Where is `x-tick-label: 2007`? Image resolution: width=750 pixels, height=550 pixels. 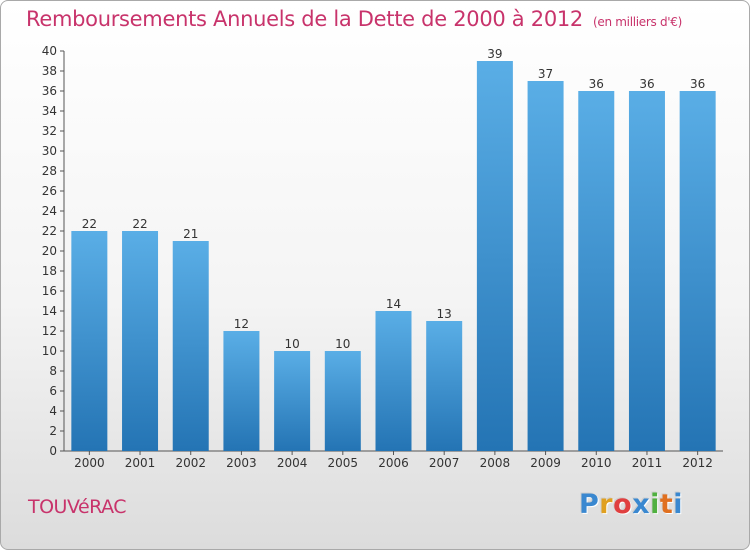 x-tick-label: 2007 is located at coordinates (444, 463).